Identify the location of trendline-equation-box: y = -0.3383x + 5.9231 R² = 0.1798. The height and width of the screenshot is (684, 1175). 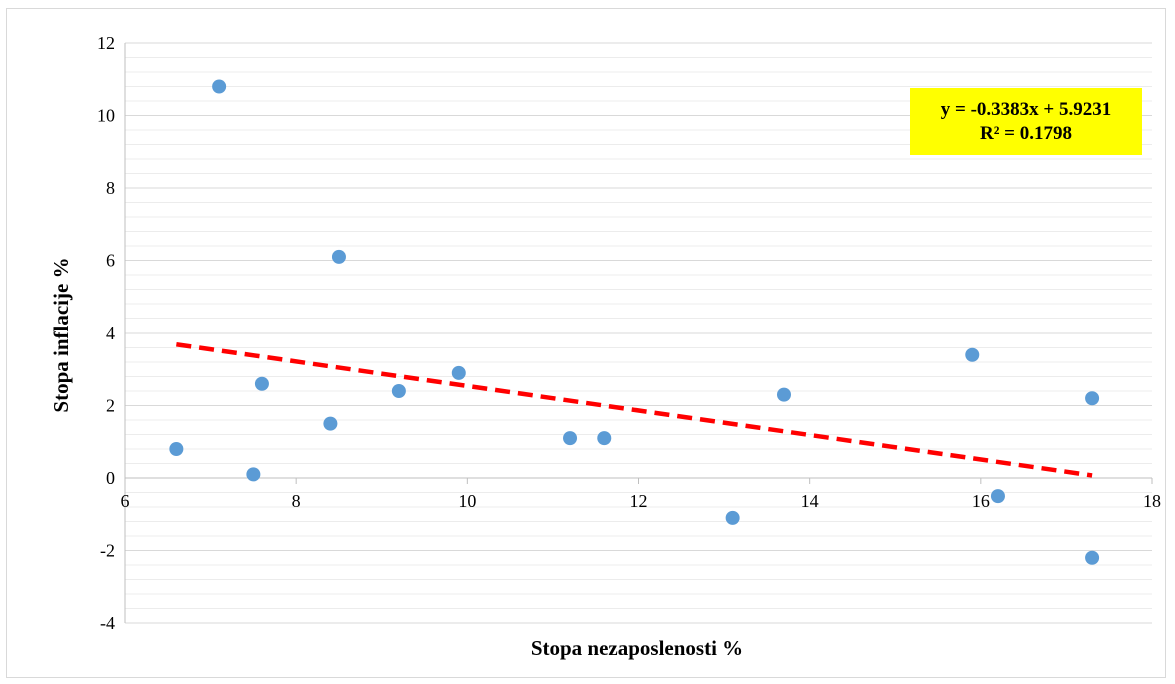
(1026, 121).